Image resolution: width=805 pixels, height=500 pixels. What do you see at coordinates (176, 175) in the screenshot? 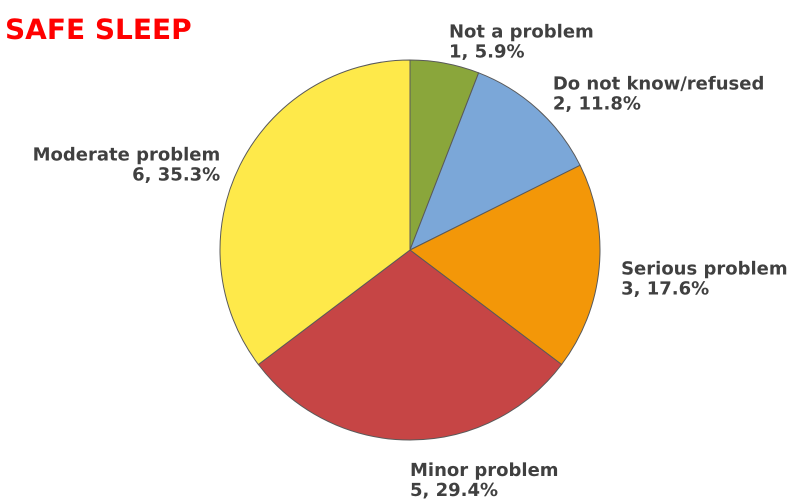
I see `data-label: 6, 35.3%` at bounding box center [176, 175].